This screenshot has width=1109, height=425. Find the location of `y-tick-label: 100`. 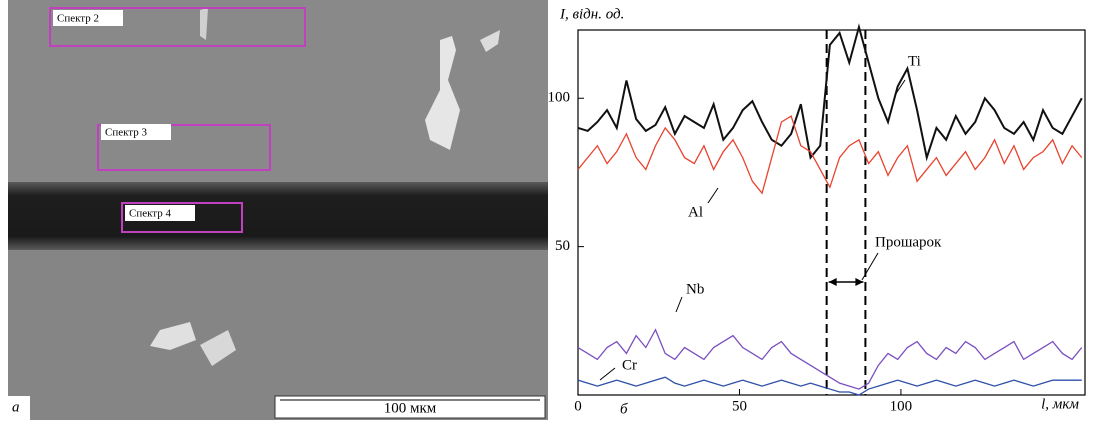

y-tick-label: 100 is located at coordinates (559, 98).